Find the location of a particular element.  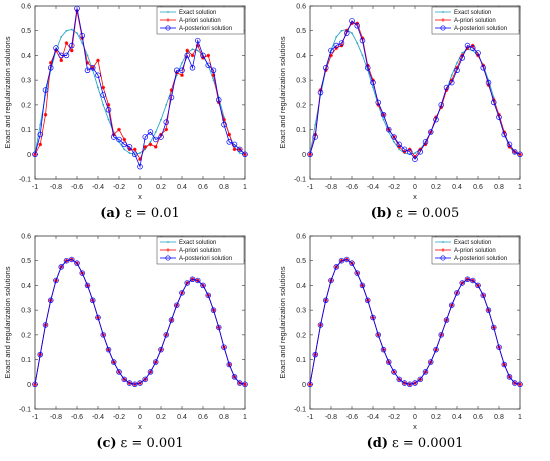

panel-label: (d) is located at coordinates (377, 443).